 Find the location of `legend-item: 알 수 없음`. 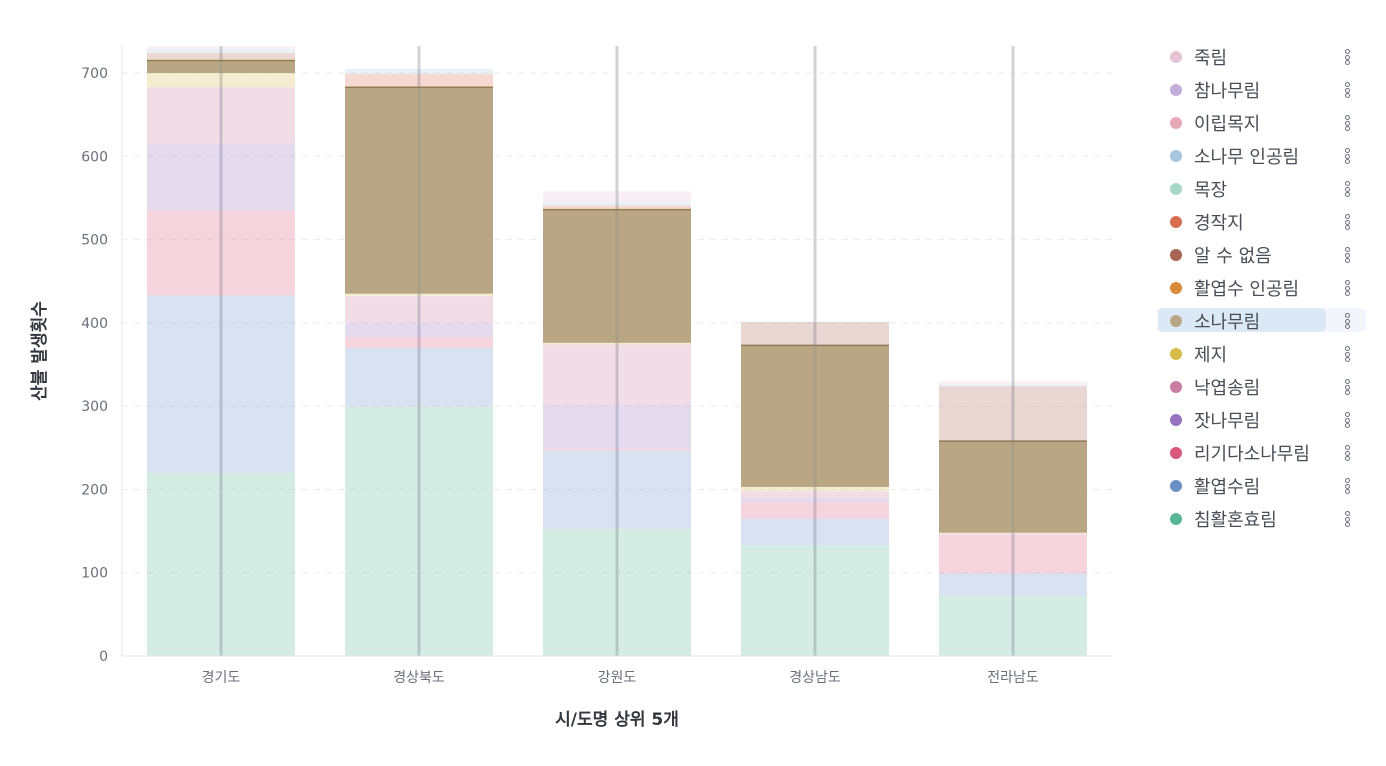

legend-item: 알 수 없음 is located at coordinates (1263, 254).